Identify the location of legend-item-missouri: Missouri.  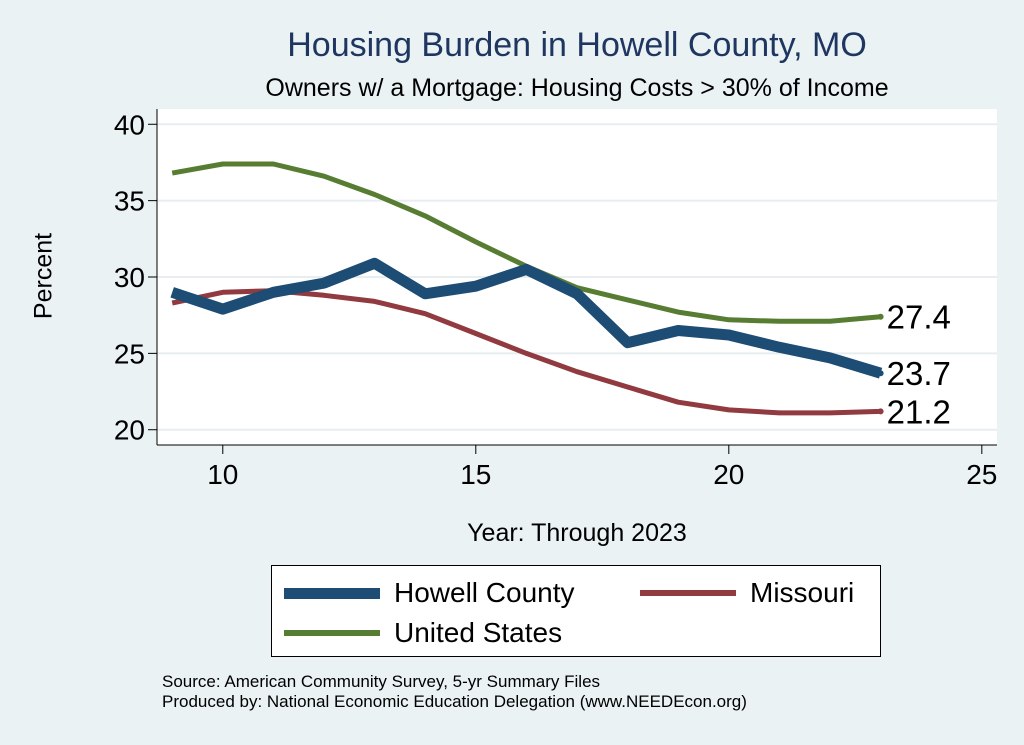
(747, 593).